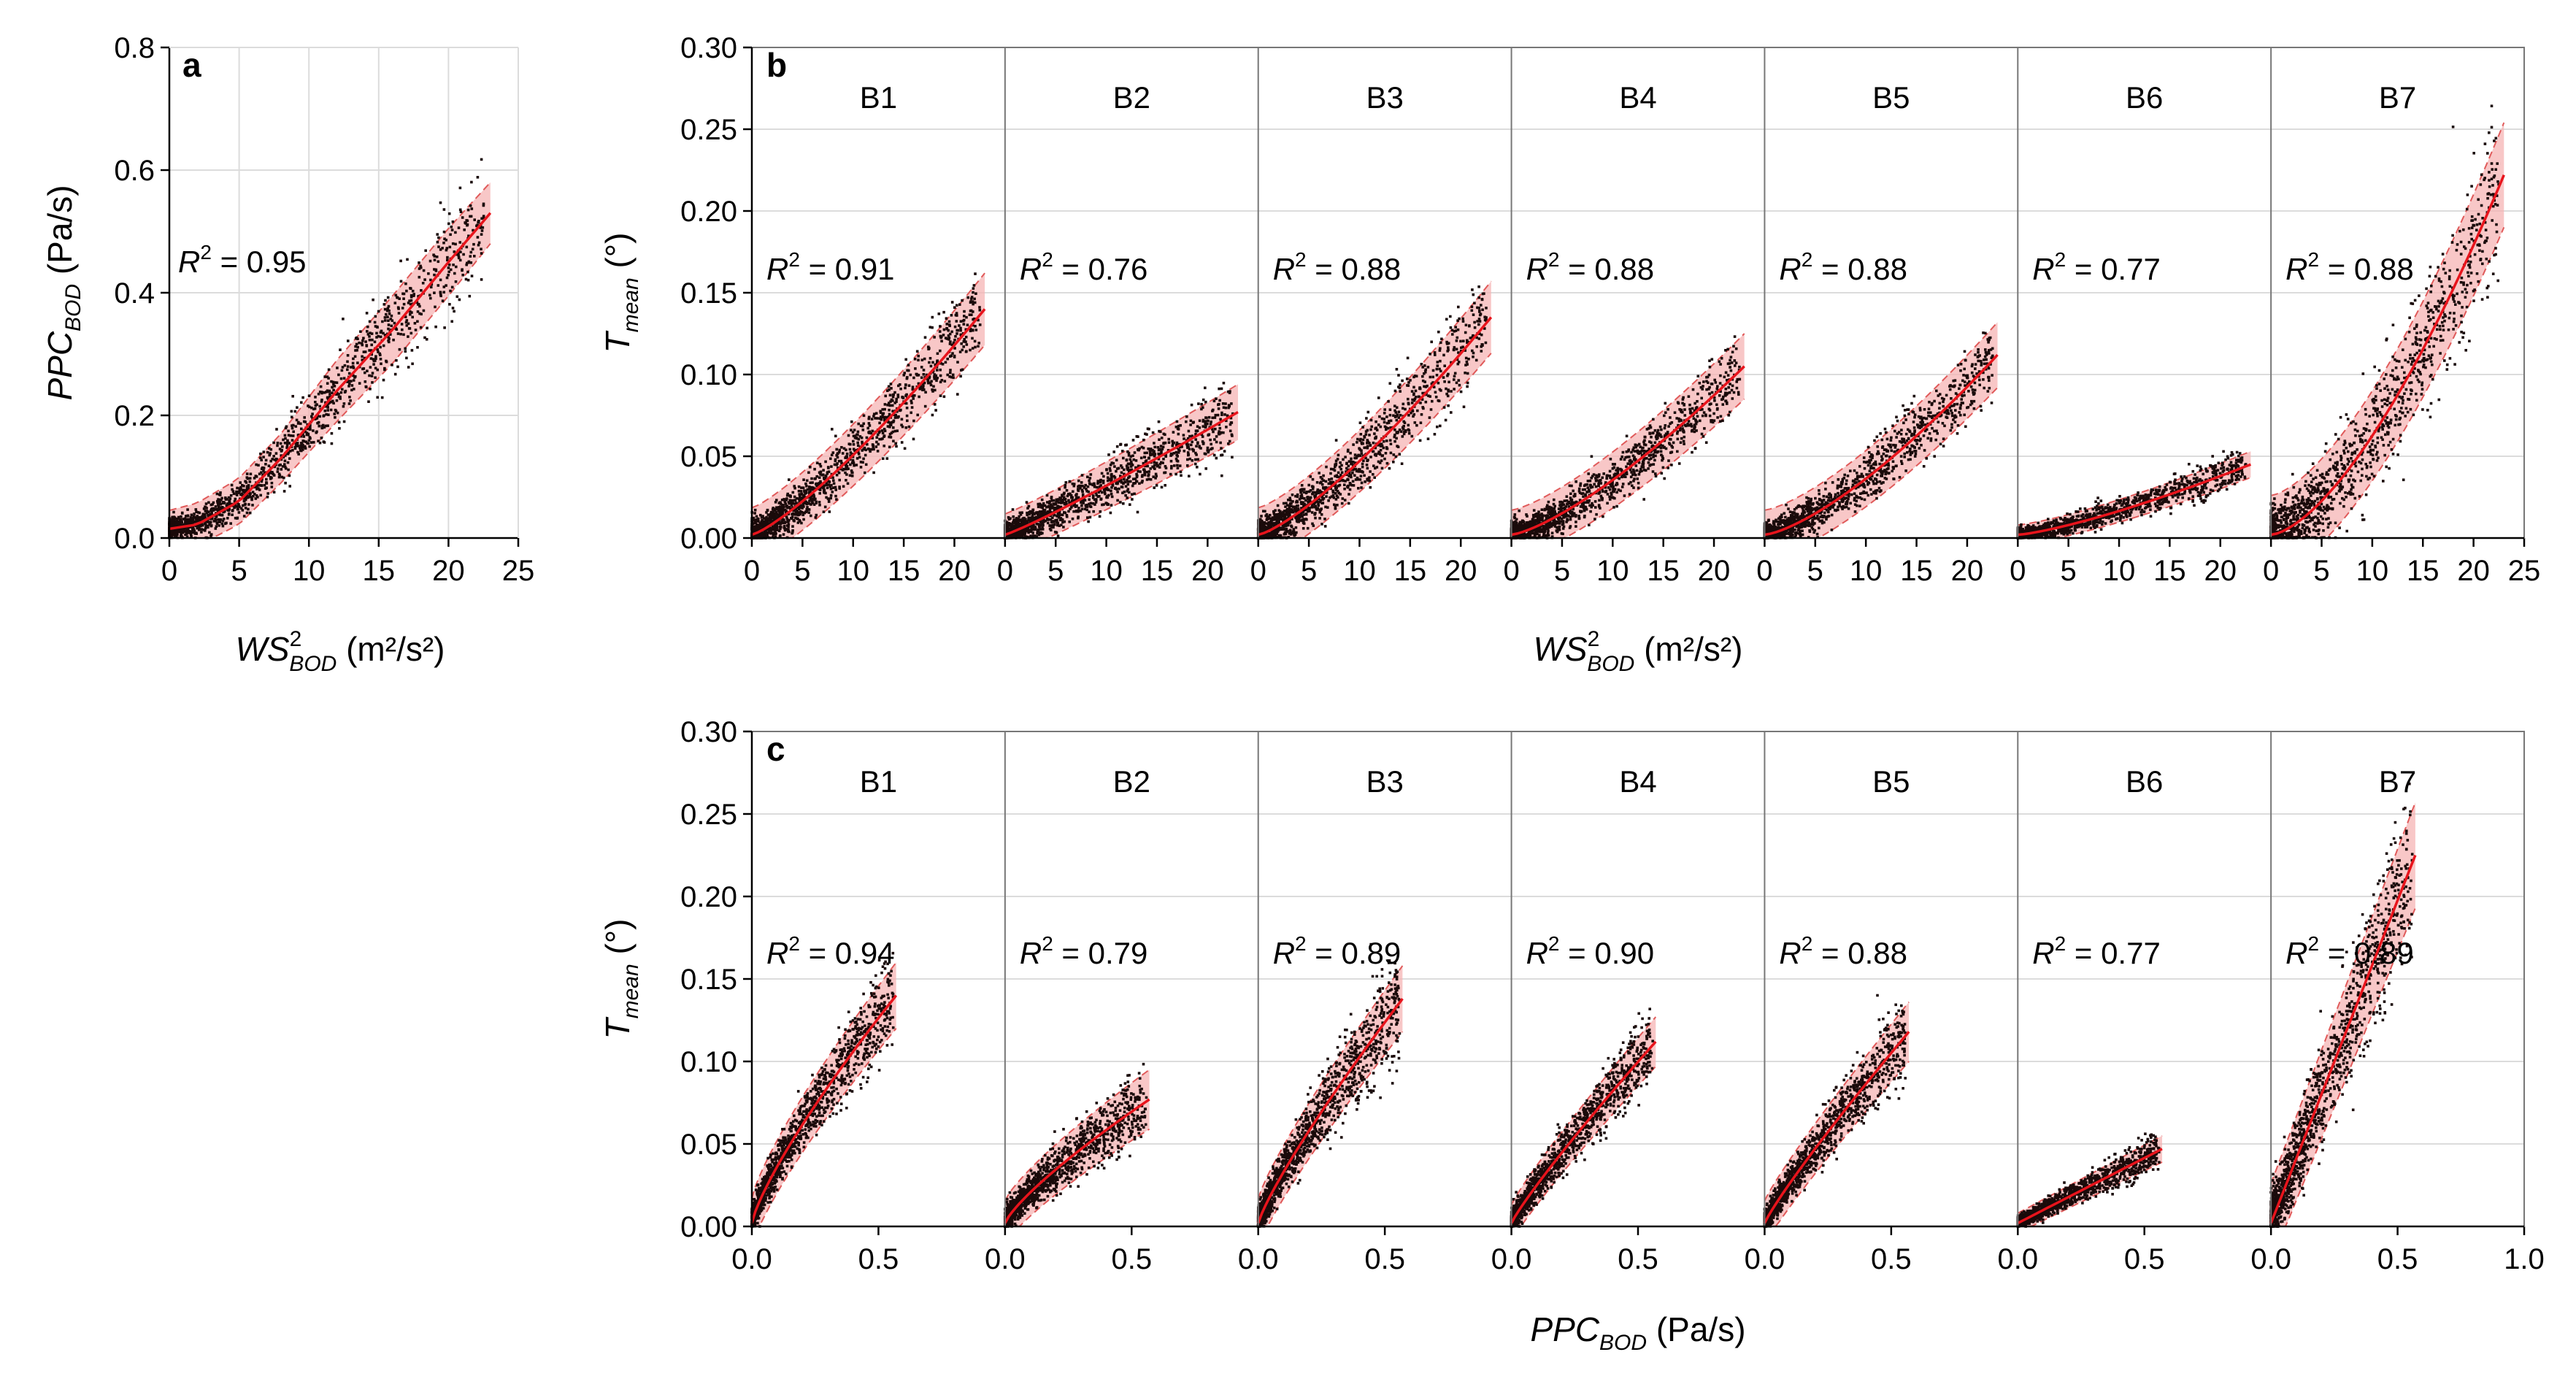 The image size is (2576, 1379). I want to click on r2-sup: 2, so click(1047, 259).